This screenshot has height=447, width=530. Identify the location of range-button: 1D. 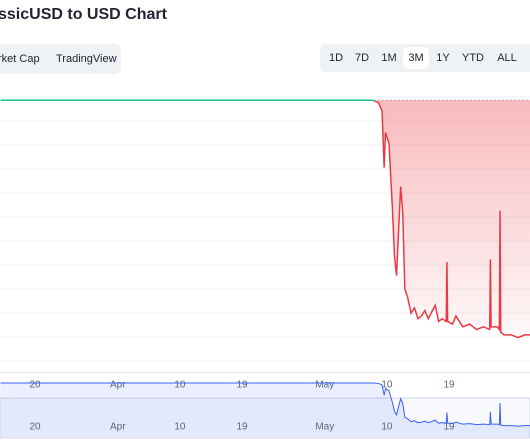
(336, 58).